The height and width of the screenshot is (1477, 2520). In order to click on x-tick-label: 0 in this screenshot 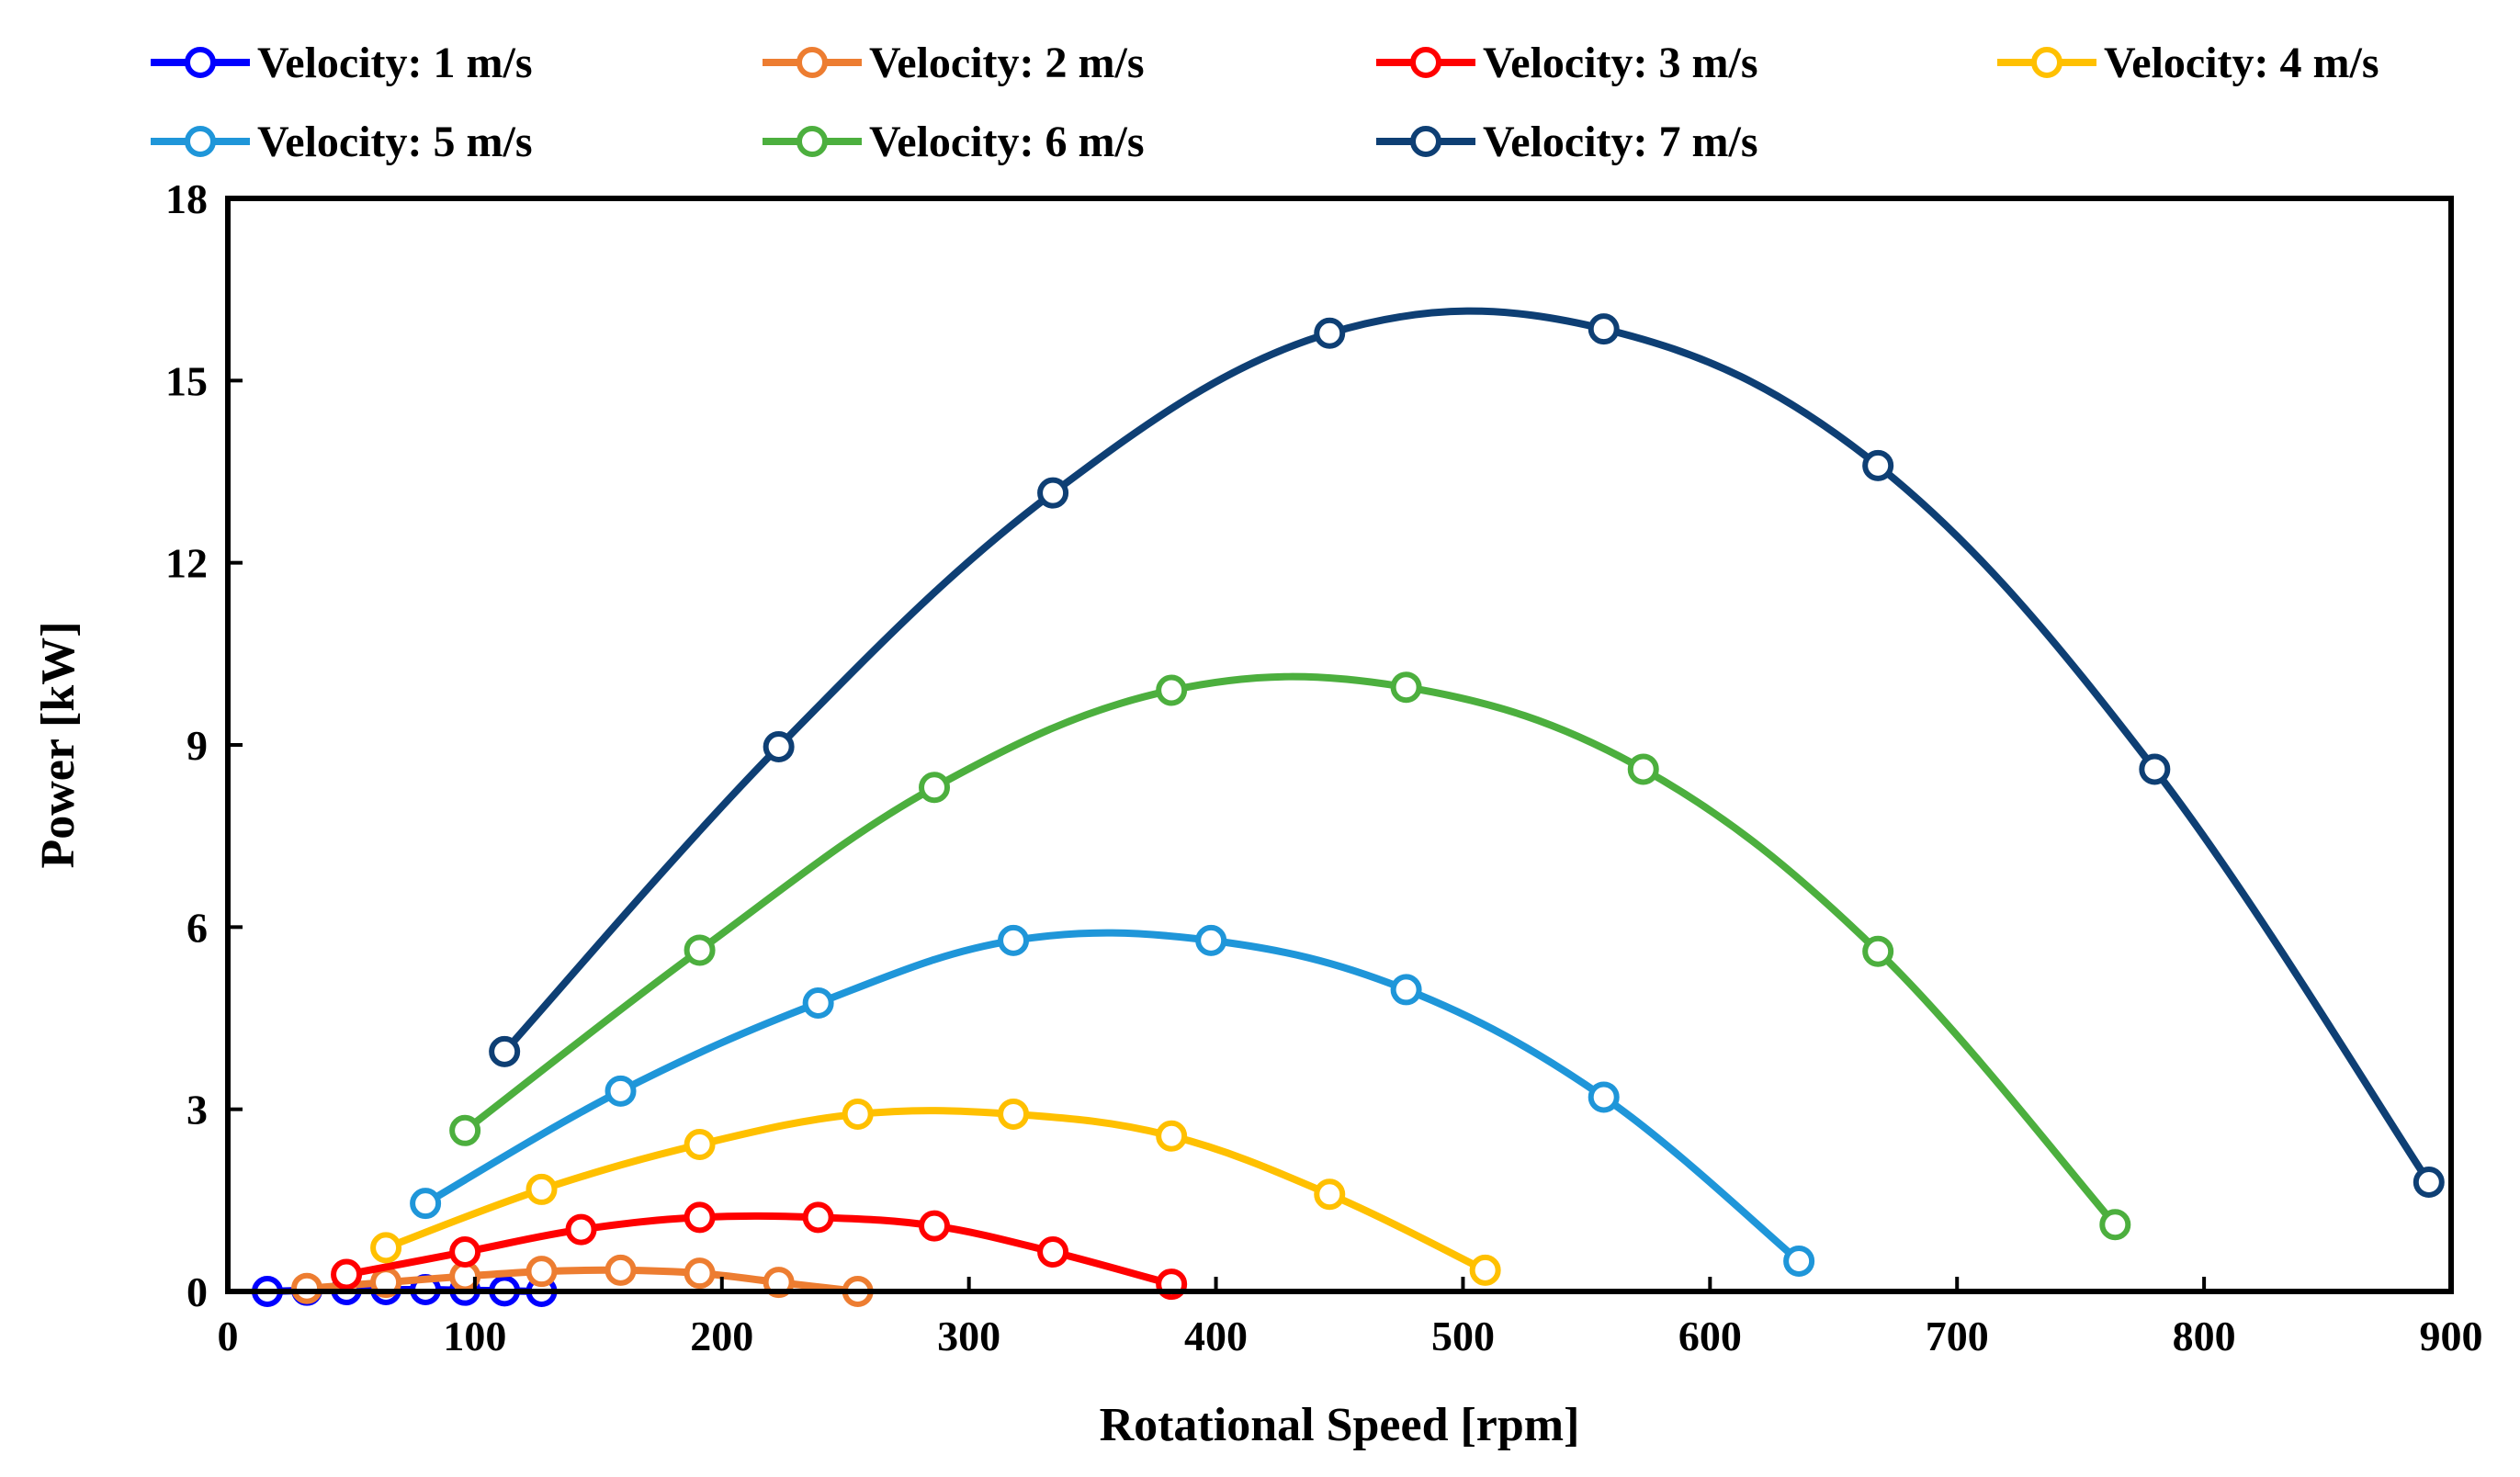, I will do `click(228, 1336)`.